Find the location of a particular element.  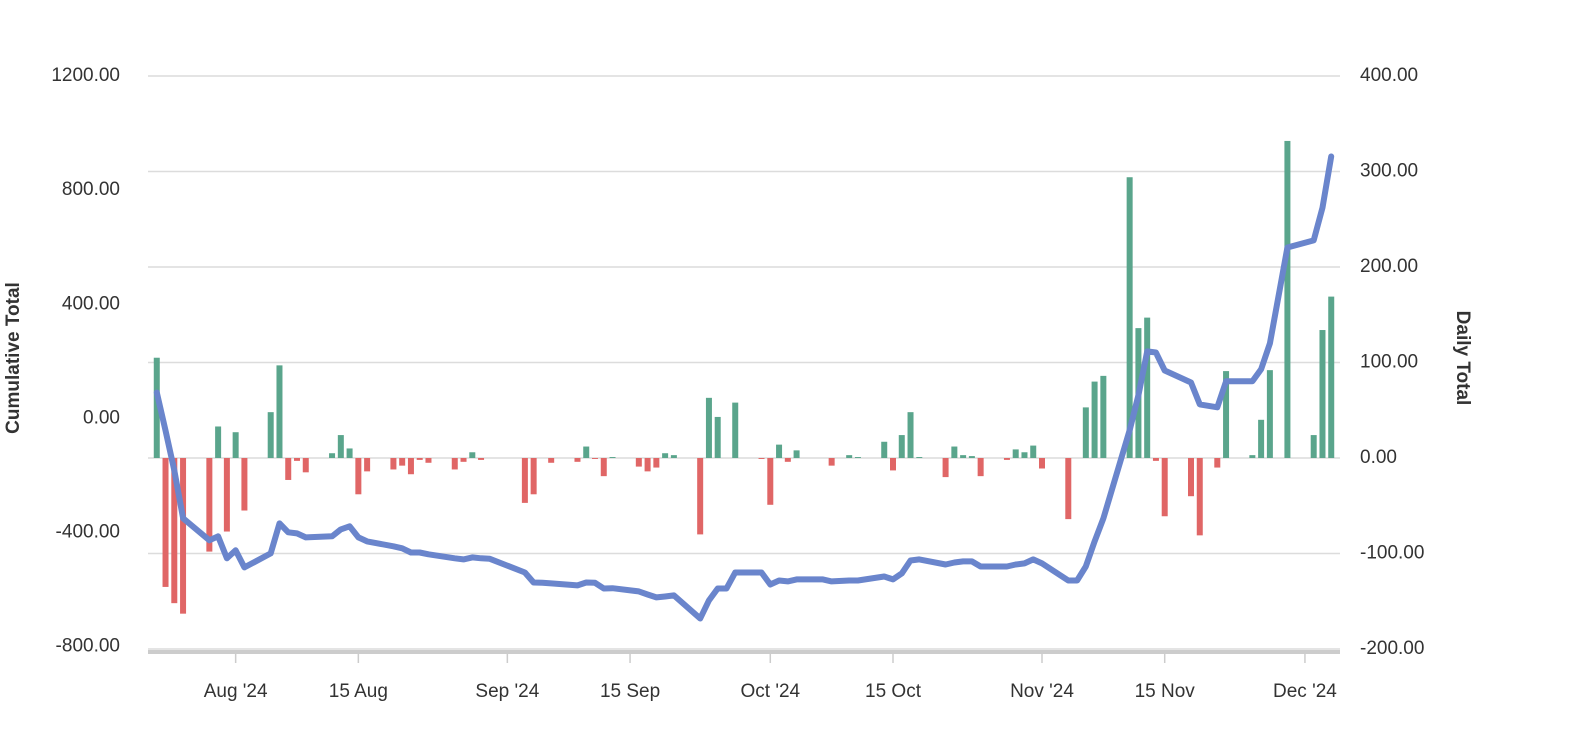

y-tick-label: 400.00 is located at coordinates (91, 303).